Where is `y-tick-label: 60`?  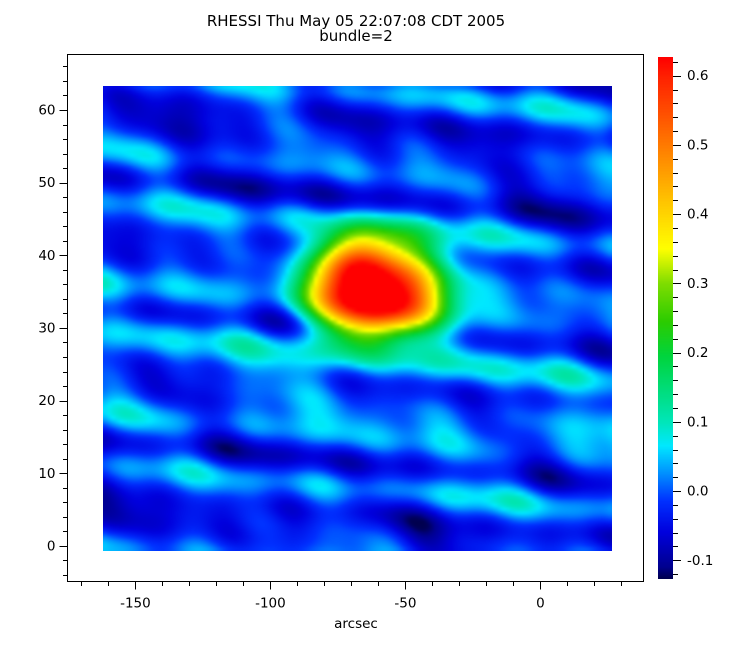 y-tick-label: 60 is located at coordinates (46, 110).